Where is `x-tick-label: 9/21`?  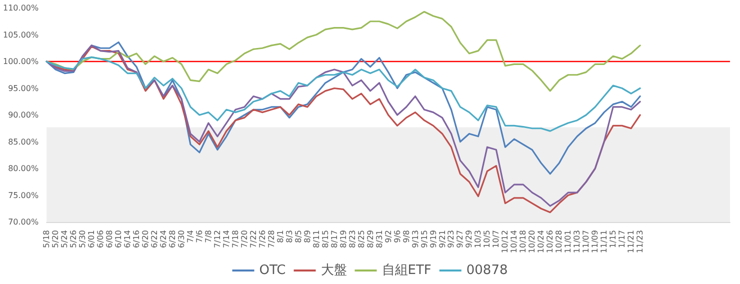
x-tick-label: 9/21 is located at coordinates (442, 239).